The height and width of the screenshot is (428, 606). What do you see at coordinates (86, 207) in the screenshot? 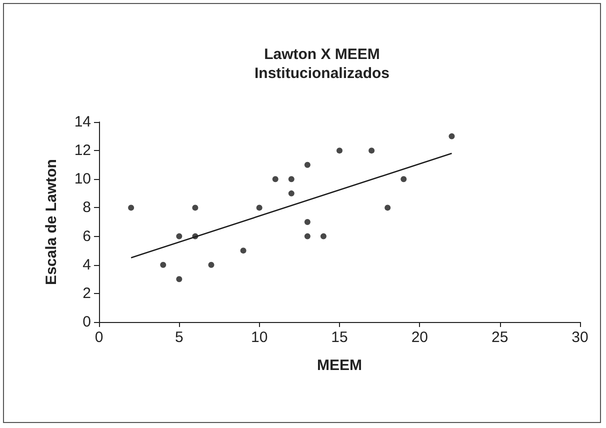
I see `y-tick-label: 8` at bounding box center [86, 207].